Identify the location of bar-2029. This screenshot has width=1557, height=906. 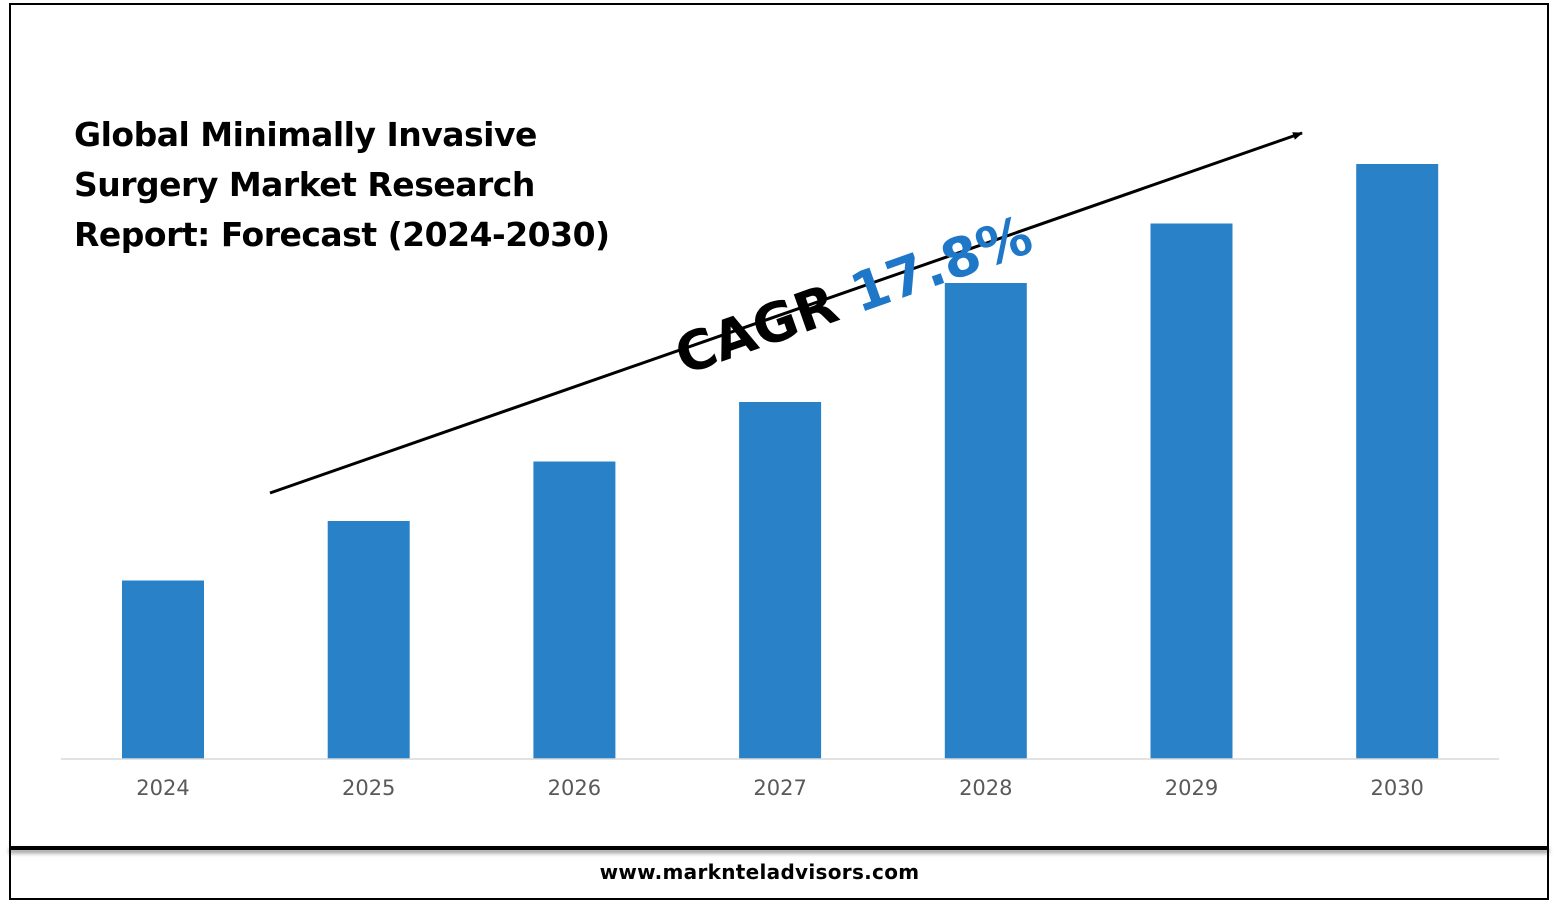
(1191, 491).